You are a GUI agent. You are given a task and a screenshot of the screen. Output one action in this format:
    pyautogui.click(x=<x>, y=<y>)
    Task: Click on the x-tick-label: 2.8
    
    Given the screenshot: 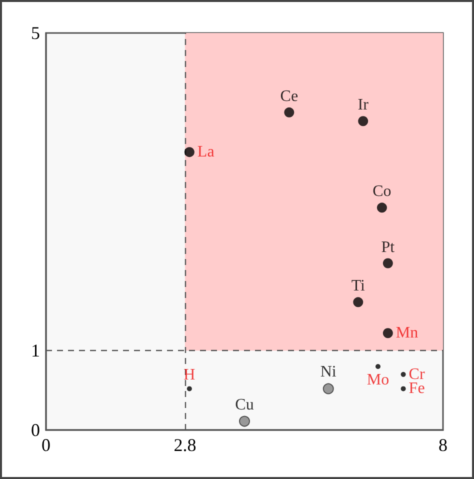 What is the action you would take?
    pyautogui.click(x=185, y=445)
    